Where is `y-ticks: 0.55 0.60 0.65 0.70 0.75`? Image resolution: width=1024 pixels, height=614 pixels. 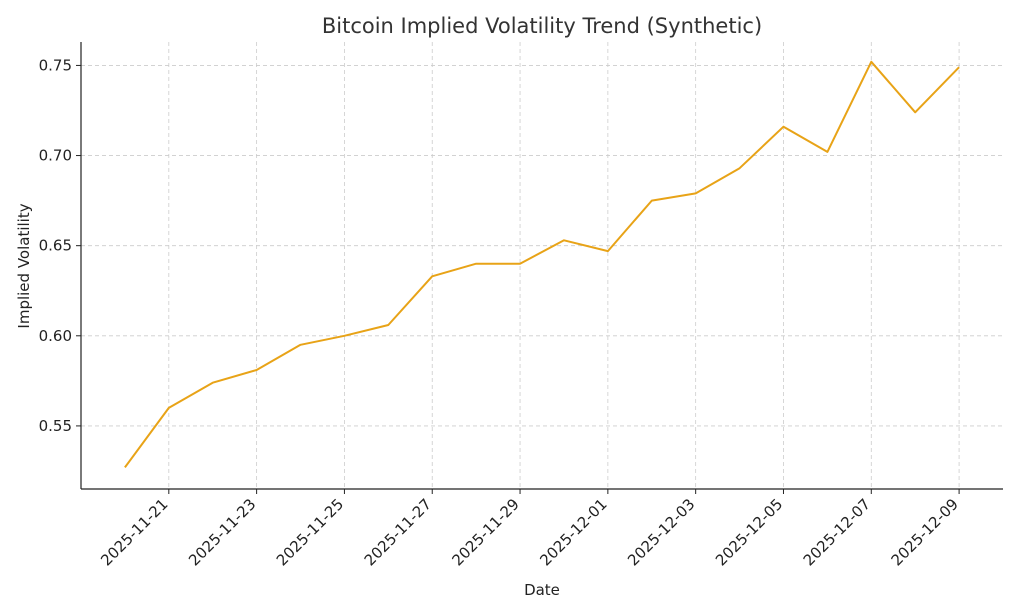 y-ticks: 0.55 0.60 0.65 0.70 0.75 is located at coordinates (60, 245).